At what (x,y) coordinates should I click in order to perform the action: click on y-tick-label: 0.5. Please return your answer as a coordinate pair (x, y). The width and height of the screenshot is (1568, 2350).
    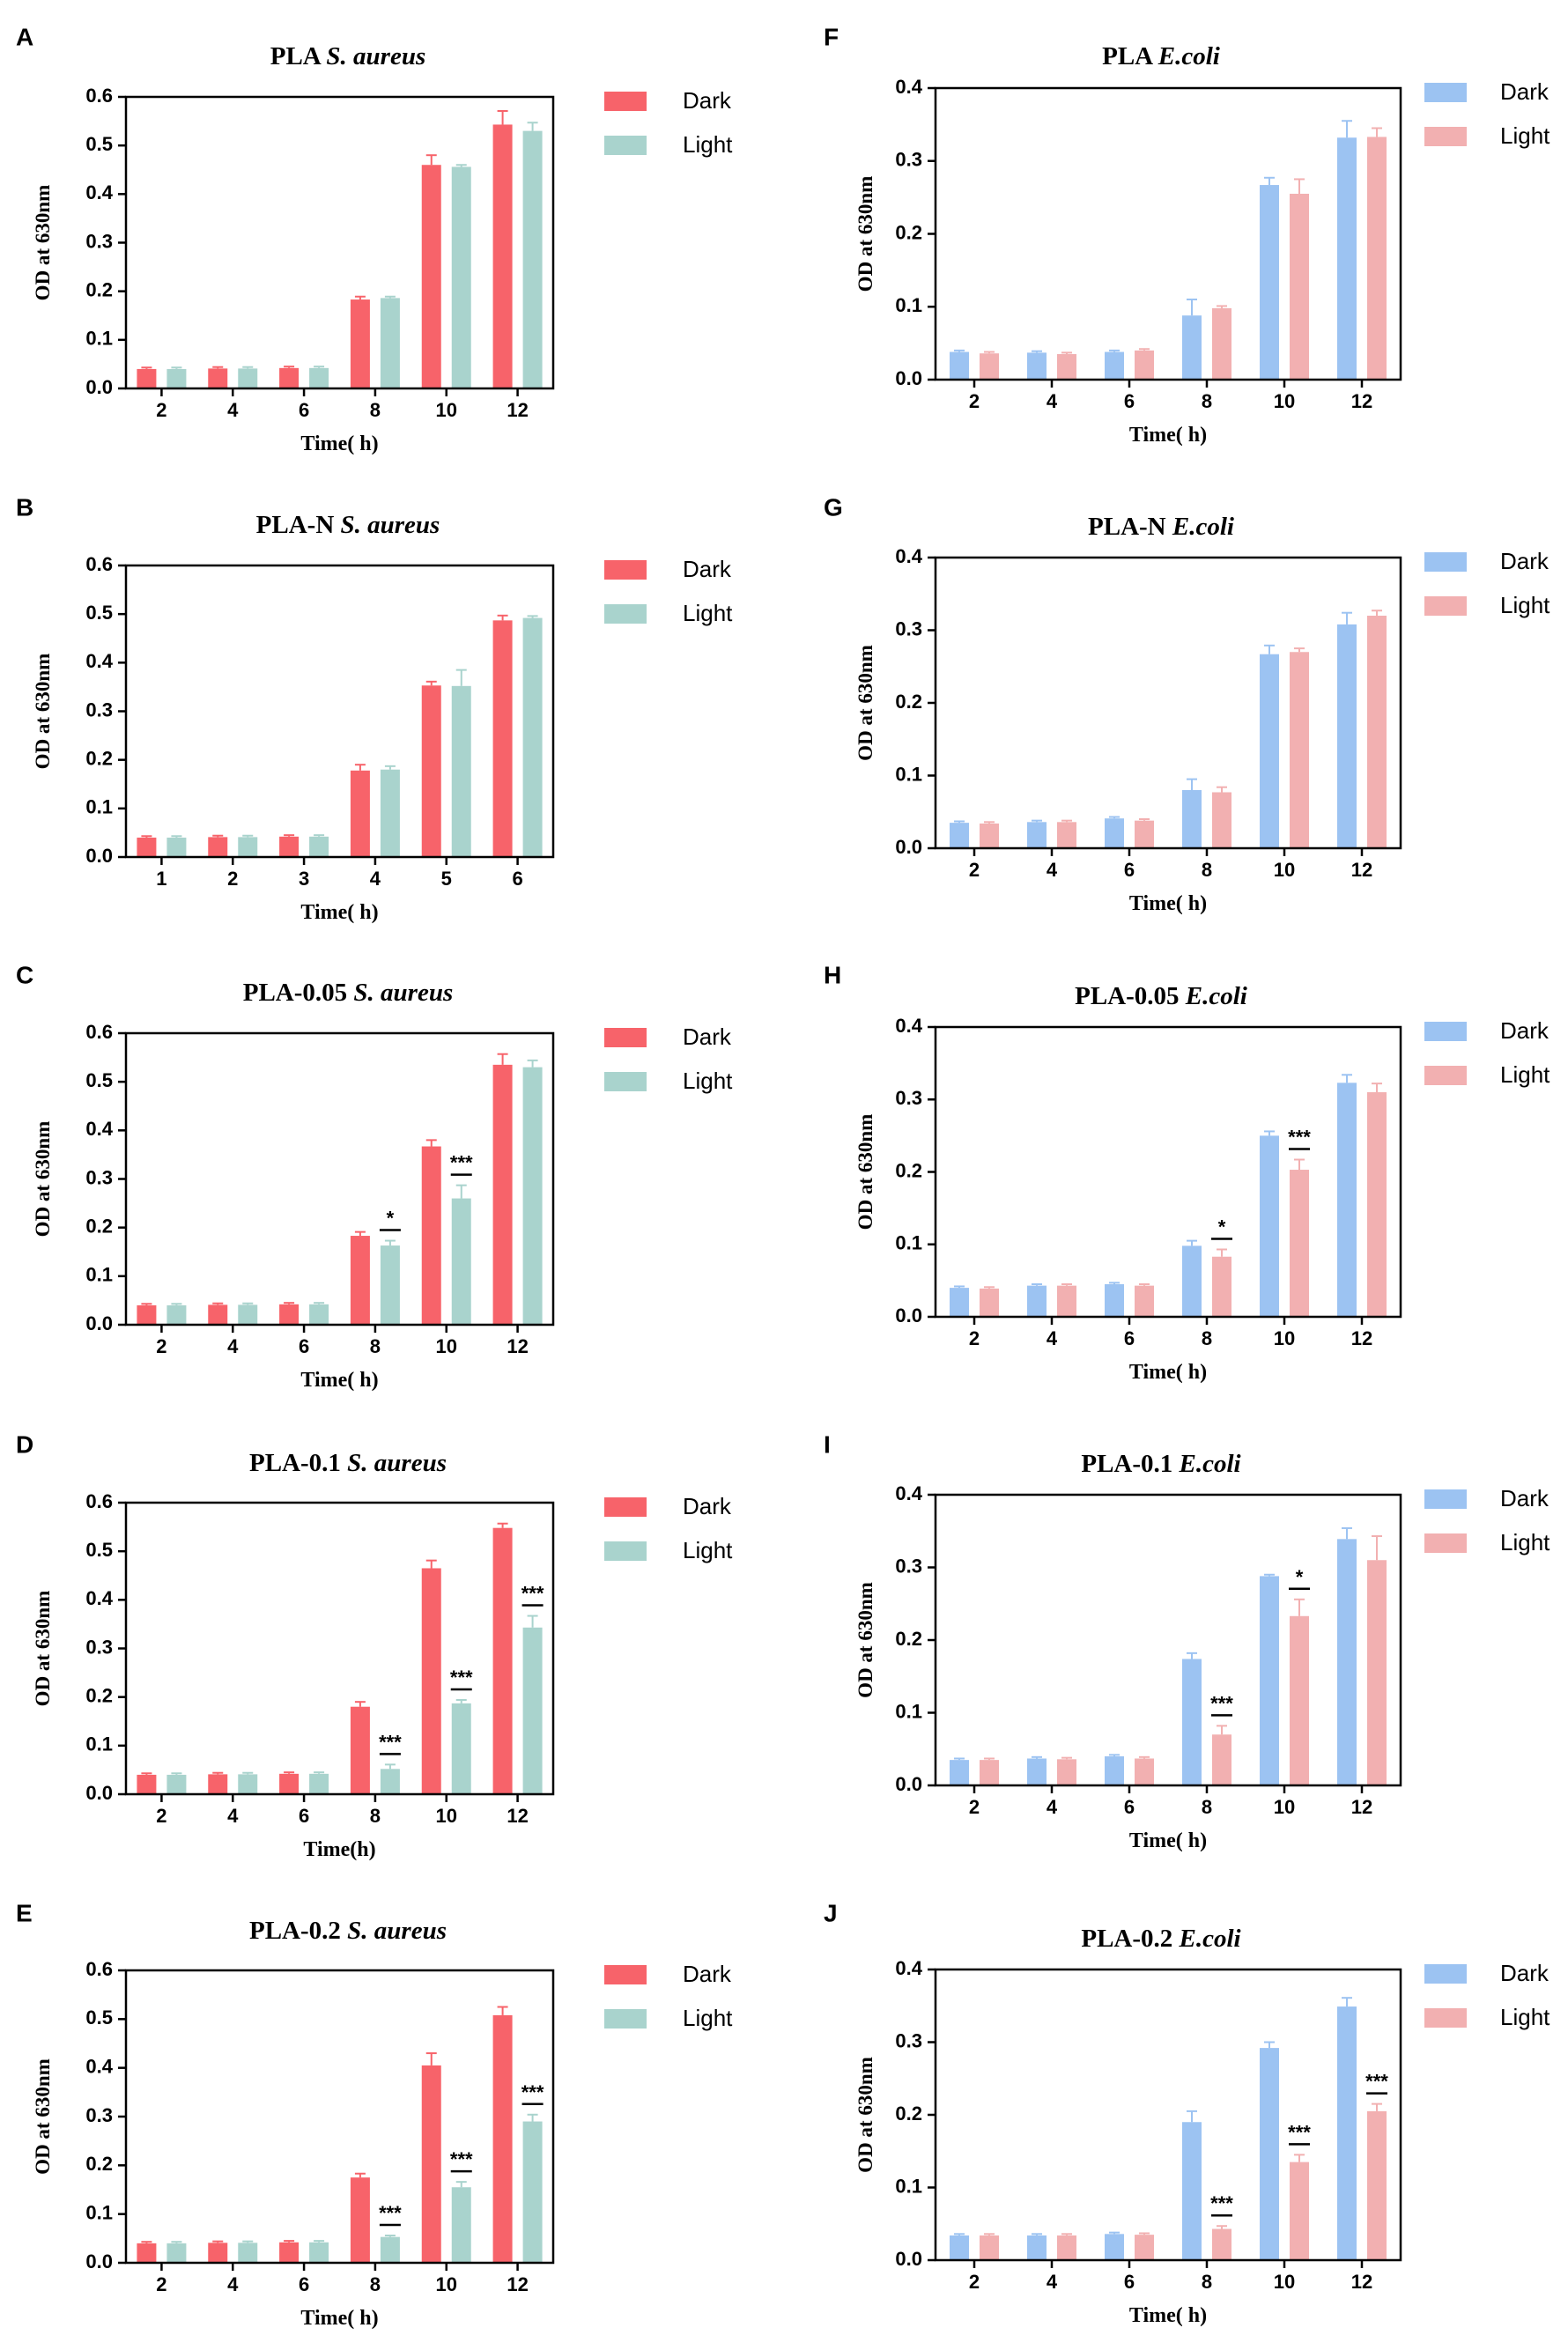
    Looking at the image, I should click on (99, 1550).